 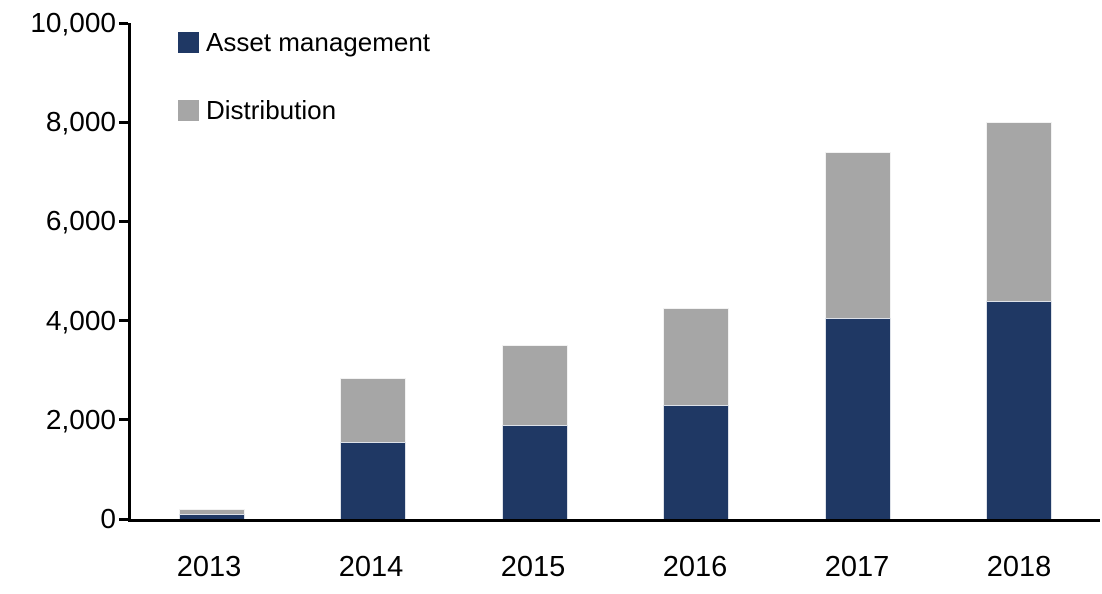 I want to click on legend-label: Asset management, so click(x=318, y=42).